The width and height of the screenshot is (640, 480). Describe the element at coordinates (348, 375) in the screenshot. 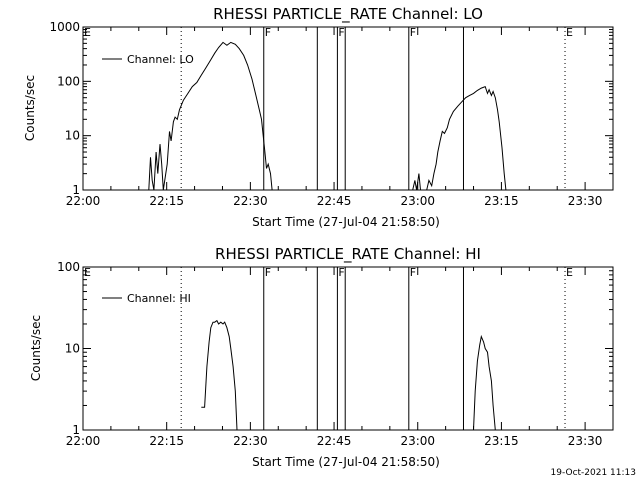

I see `data-series` at that location.